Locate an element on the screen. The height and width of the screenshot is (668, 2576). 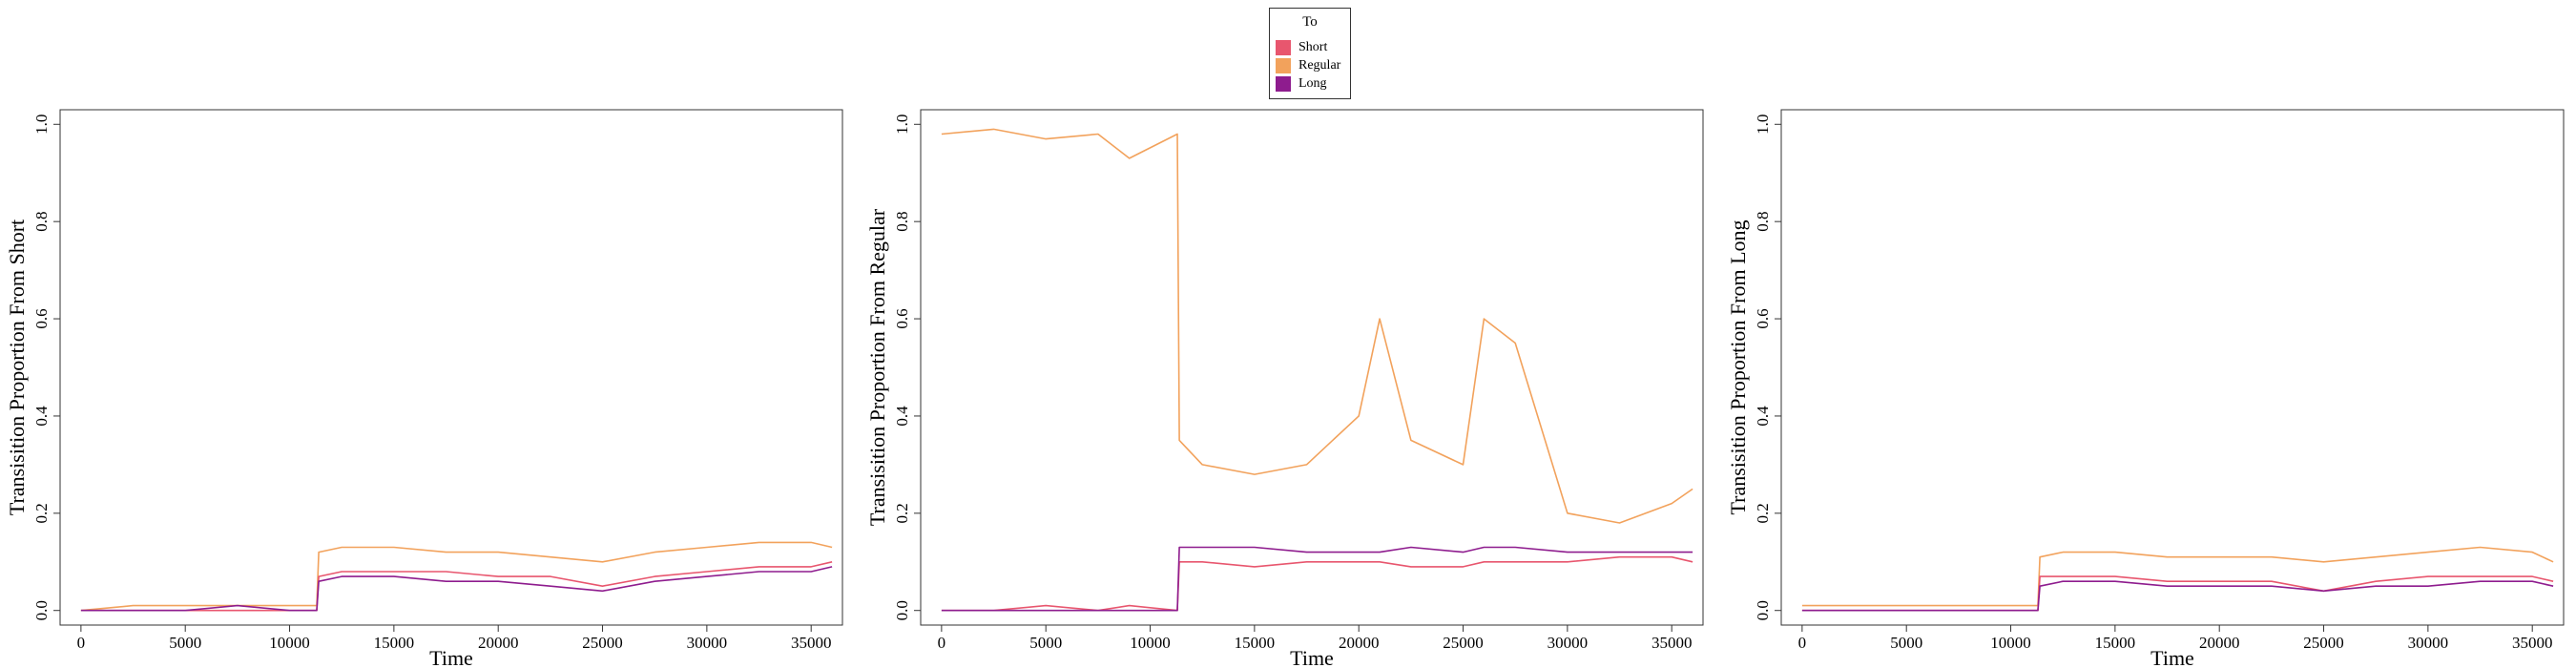
panel2-y-tick-label: 0.6 is located at coordinates (902, 318).